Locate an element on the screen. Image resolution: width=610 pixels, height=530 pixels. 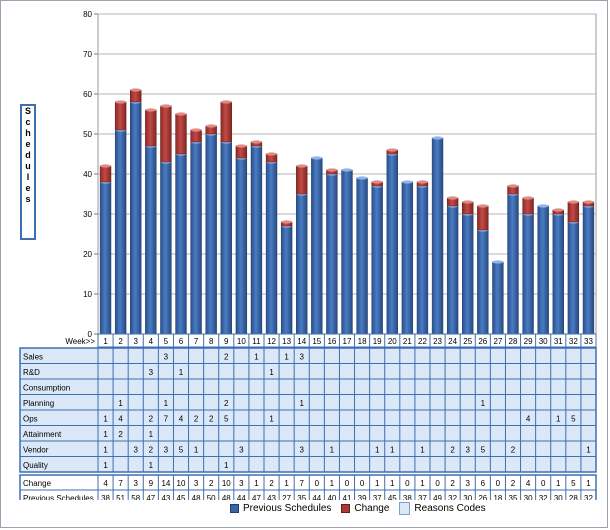
summary-row-label-previous-schedules: Previous Schedules is located at coordinates (58, 497).